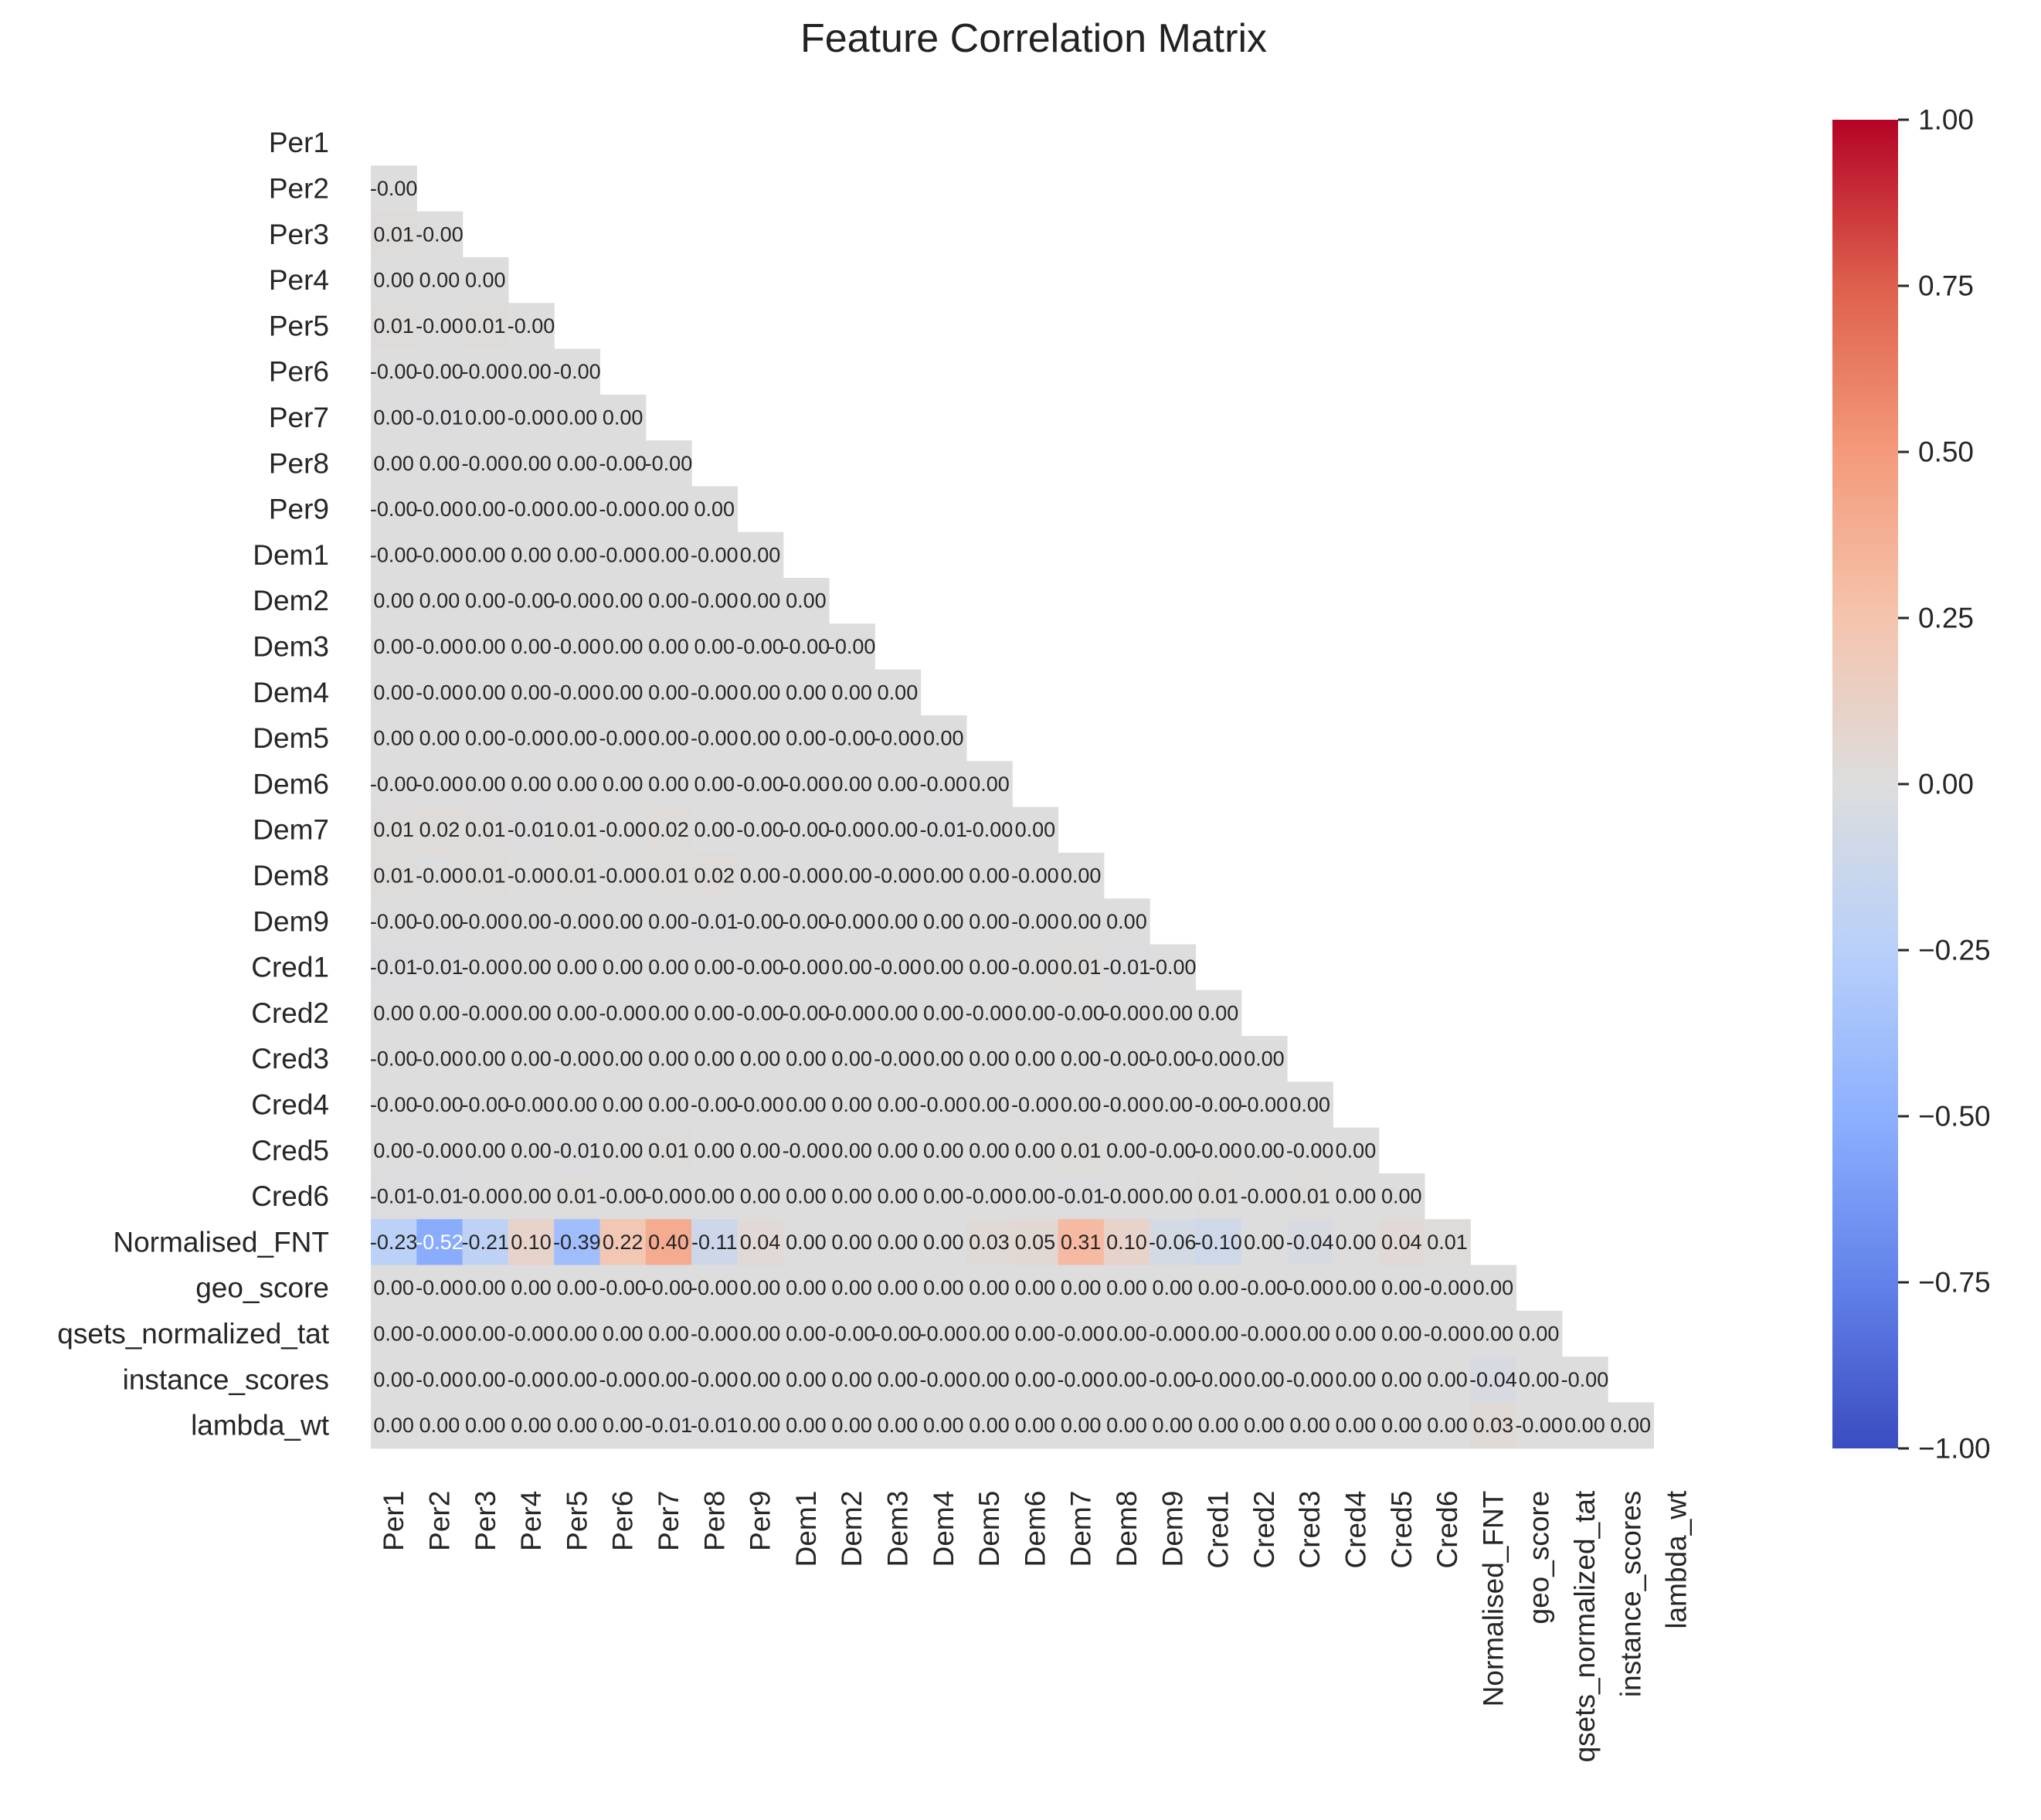 The image size is (2041, 1820). I want to click on x-tick-label: Cred4, so click(1355, 1530).